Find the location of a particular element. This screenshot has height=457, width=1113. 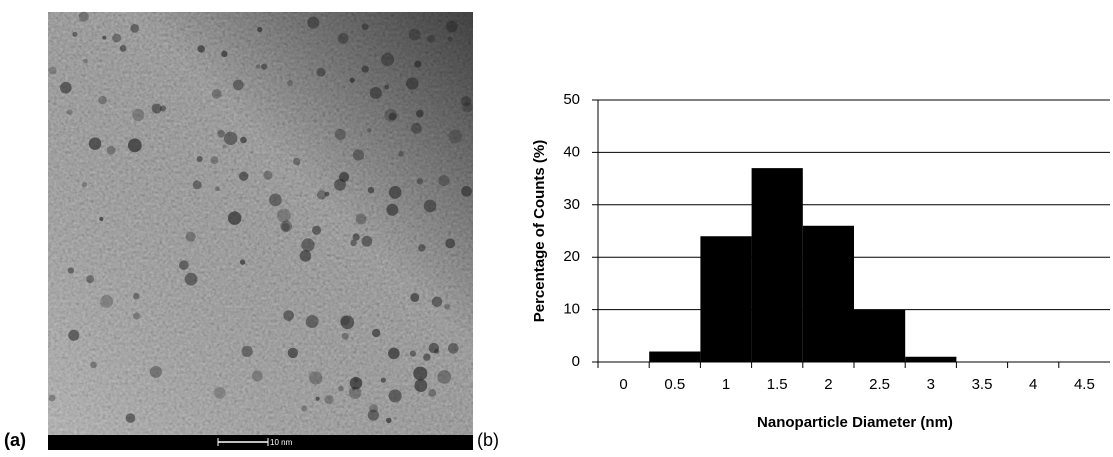

y-tick-label: 30 is located at coordinates (571, 204).